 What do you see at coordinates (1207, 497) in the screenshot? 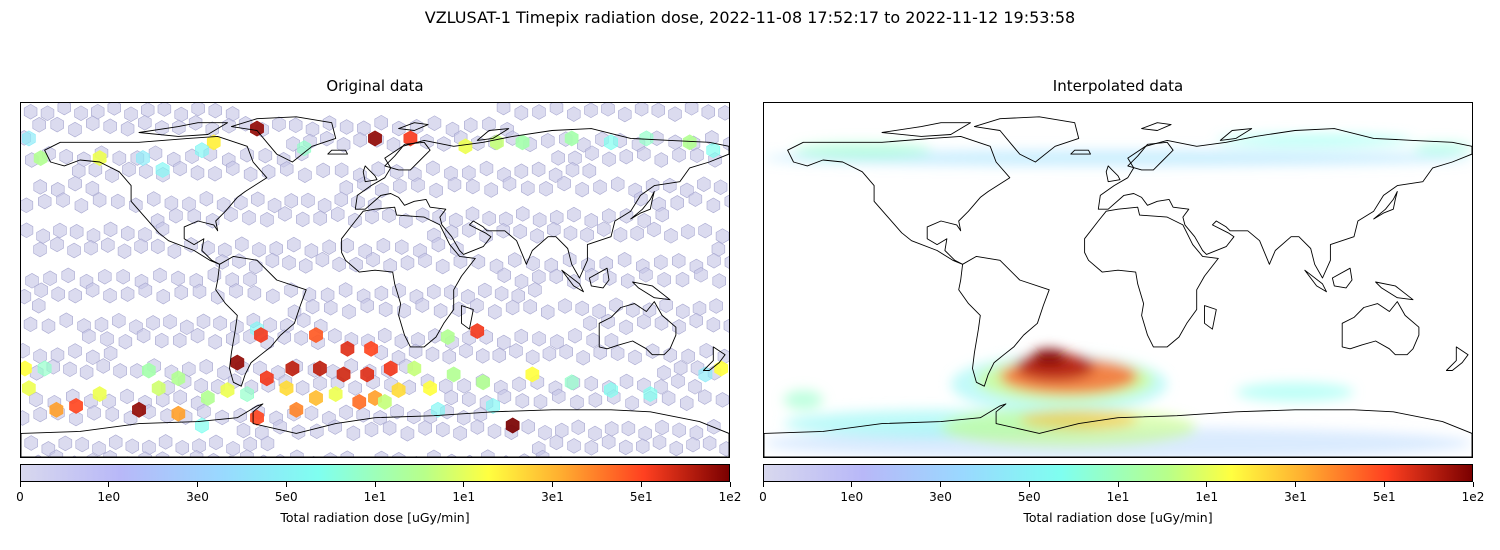
I see `colorbar-tick-label: 1e1` at bounding box center [1207, 497].